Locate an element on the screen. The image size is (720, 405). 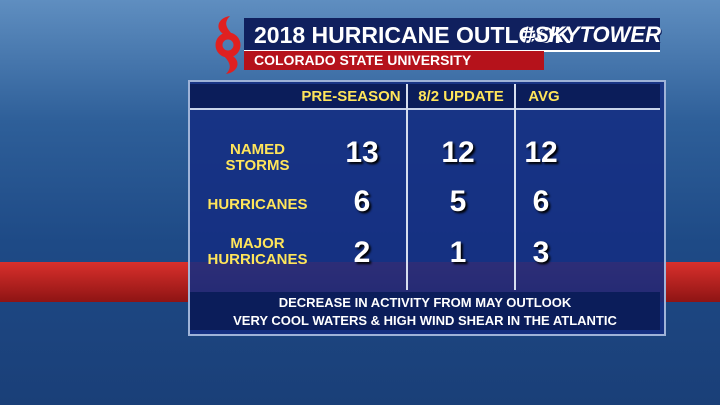
cell-value: 5 is located at coordinates (458, 201).